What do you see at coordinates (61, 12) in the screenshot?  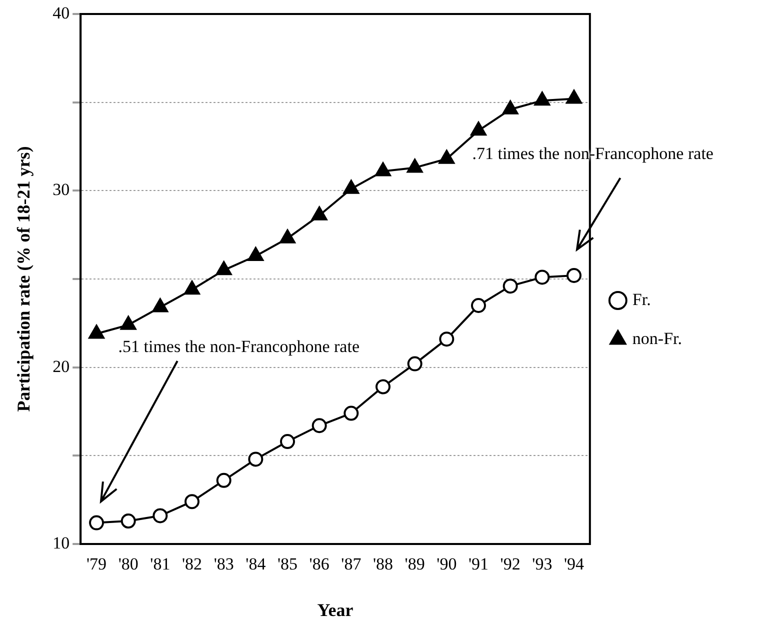 I see `y-tick-label: 40` at bounding box center [61, 12].